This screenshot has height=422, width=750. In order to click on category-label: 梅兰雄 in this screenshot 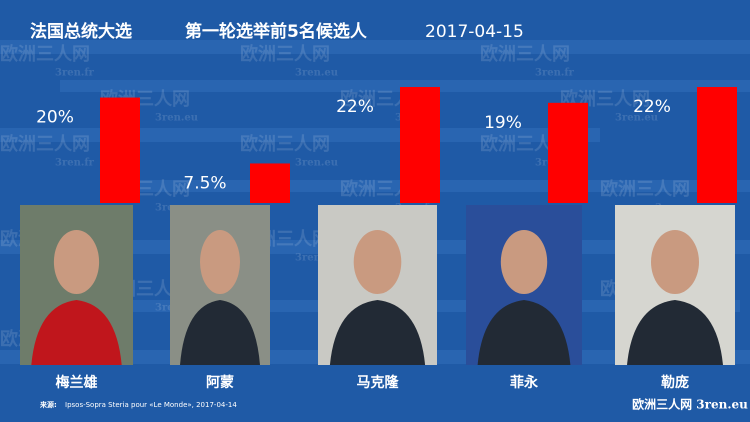, I will do `click(77, 382)`.